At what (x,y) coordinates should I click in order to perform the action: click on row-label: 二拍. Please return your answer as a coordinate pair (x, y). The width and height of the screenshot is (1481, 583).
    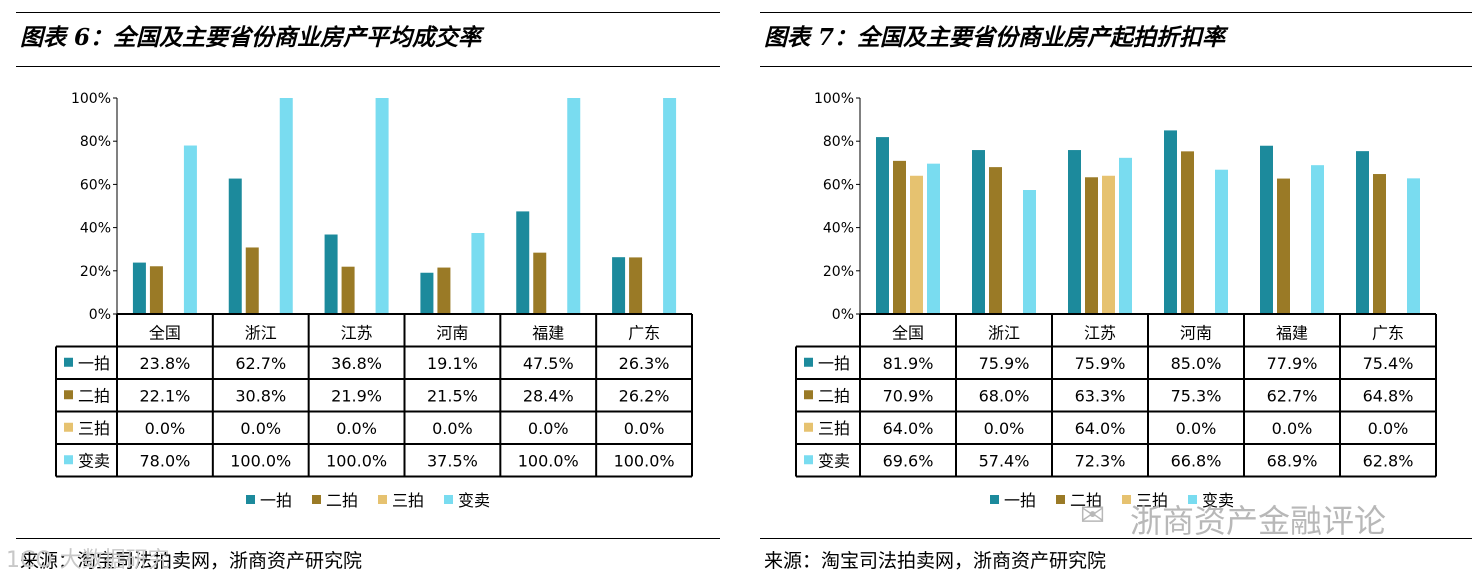
    Looking at the image, I should click on (834, 395).